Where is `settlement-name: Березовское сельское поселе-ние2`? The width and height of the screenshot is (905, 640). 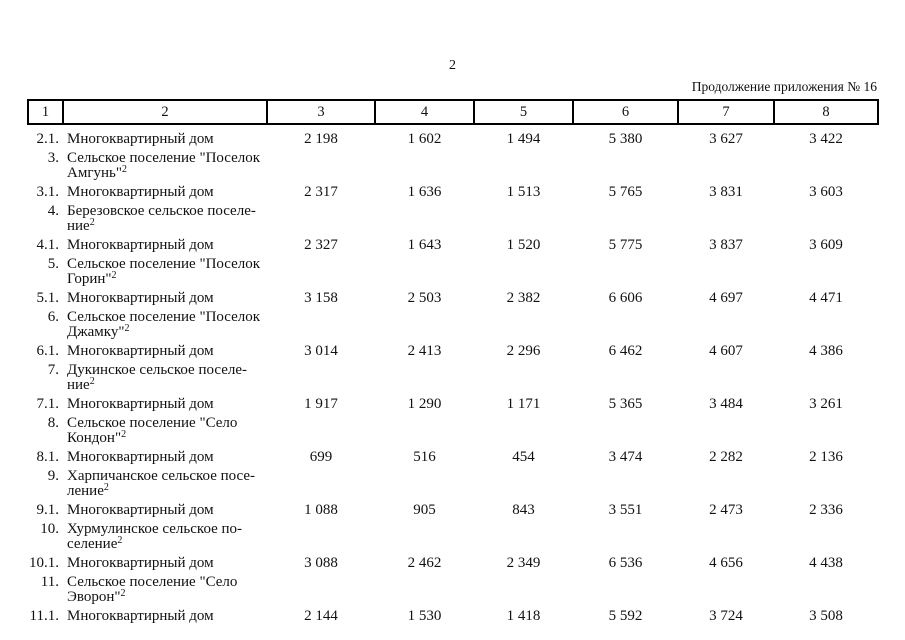 settlement-name: Березовское сельское поселе-ние2 is located at coordinates (161, 218).